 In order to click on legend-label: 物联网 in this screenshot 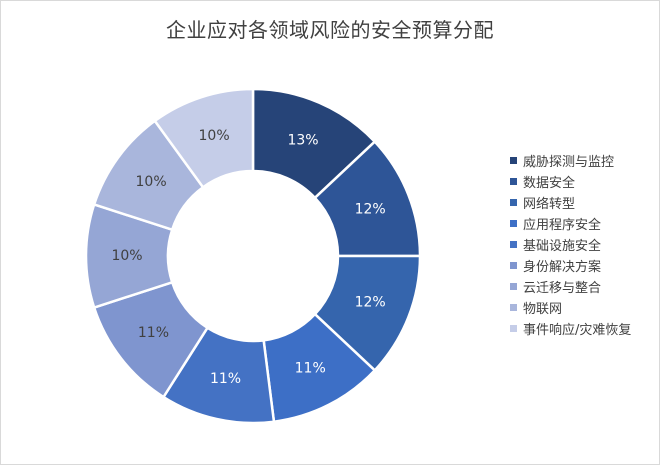, I will do `click(543, 309)`.